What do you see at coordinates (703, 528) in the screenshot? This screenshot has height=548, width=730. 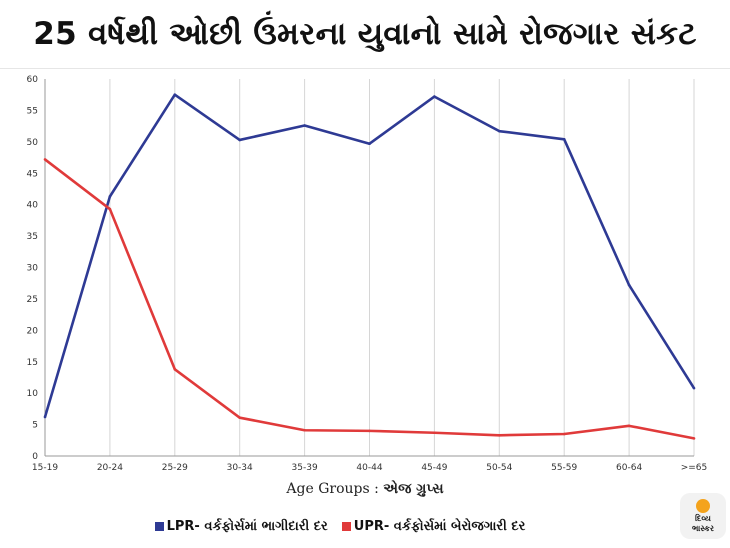 I see `logo-text-line2: ભાસ્કર` at bounding box center [703, 528].